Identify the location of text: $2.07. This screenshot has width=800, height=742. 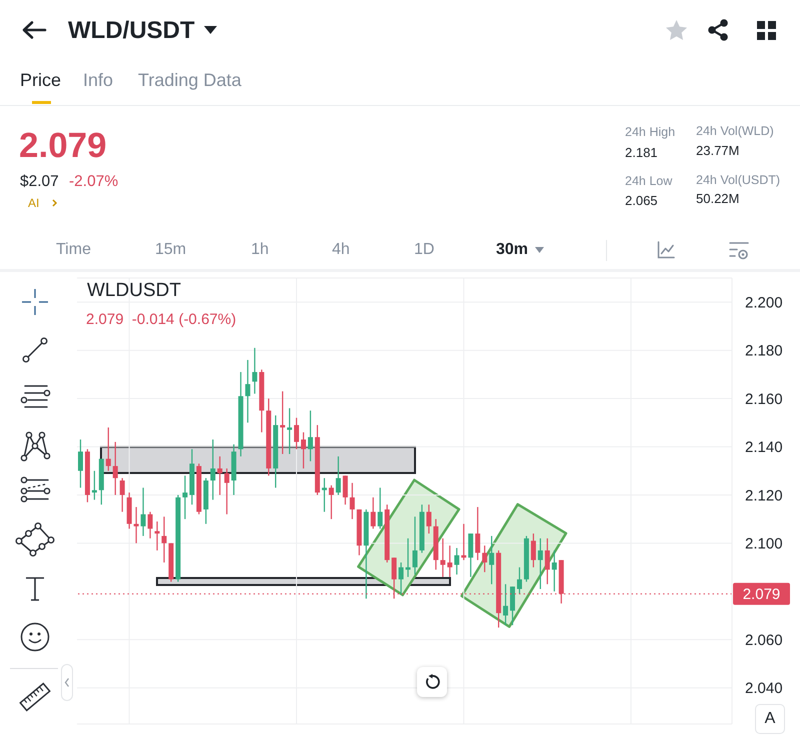
(39, 182).